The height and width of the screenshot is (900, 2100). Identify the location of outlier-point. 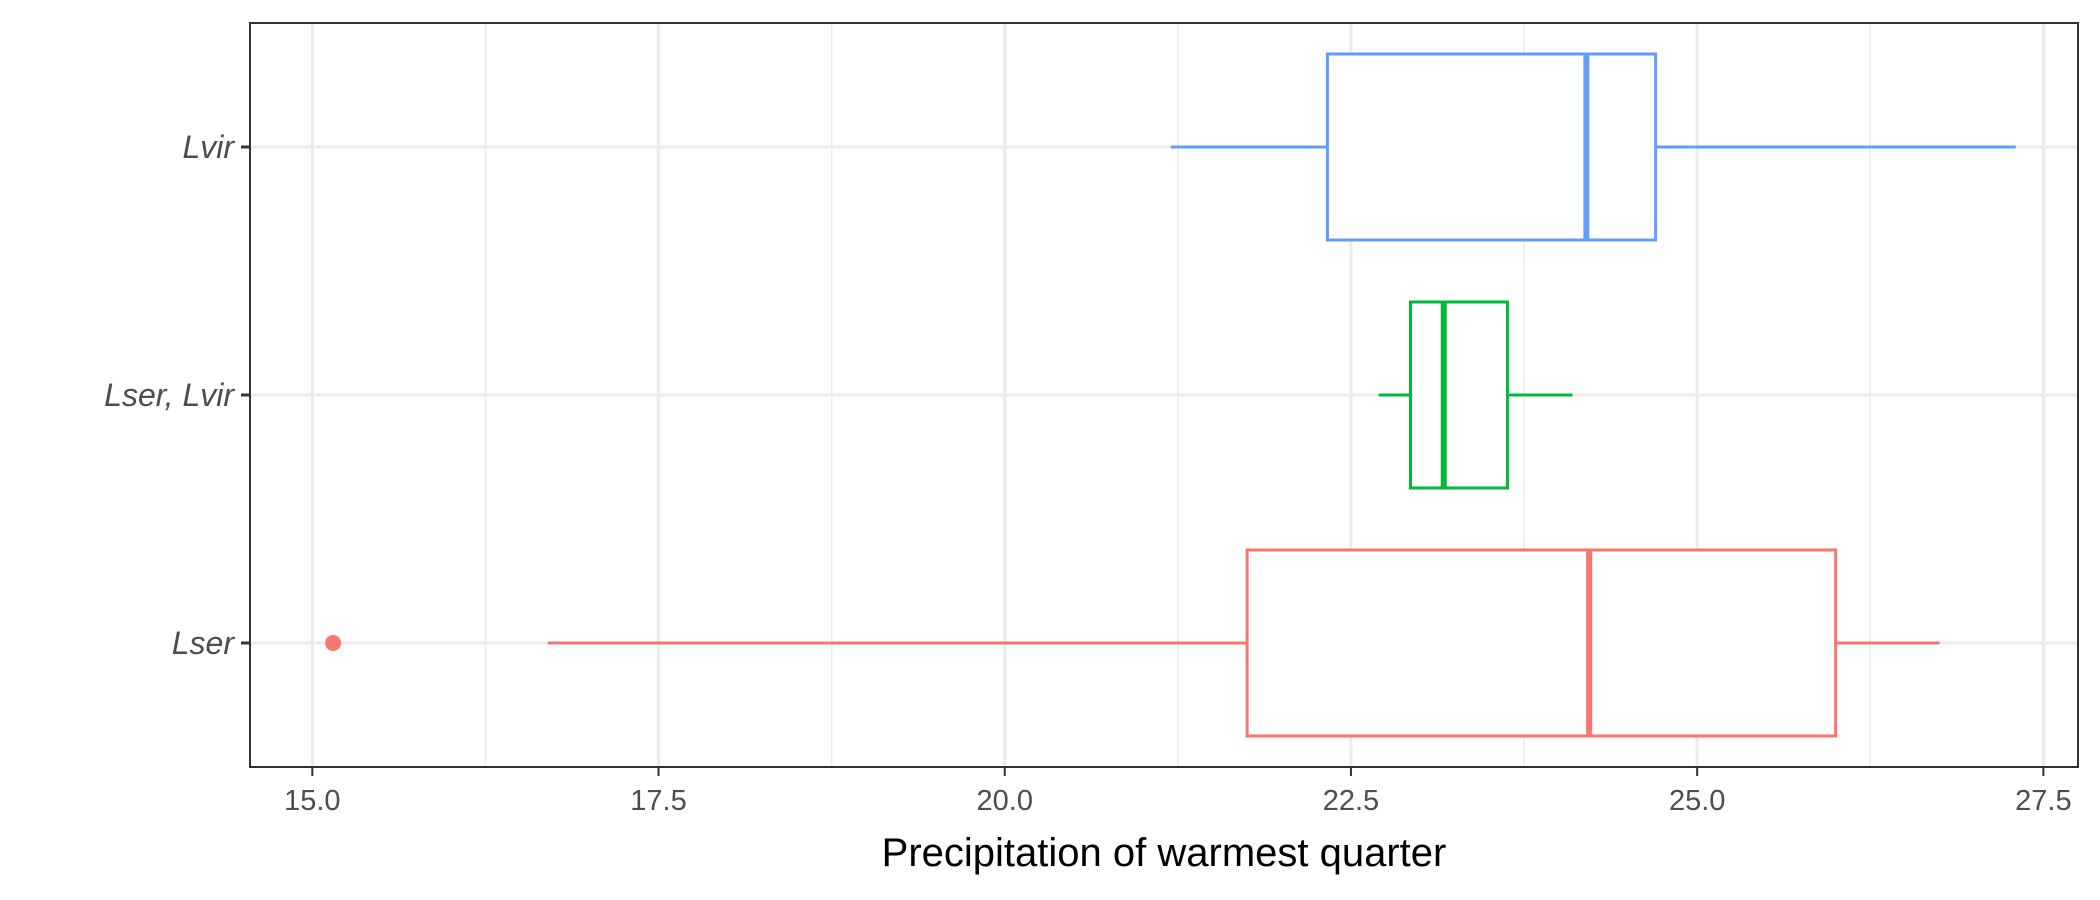
(333, 643).